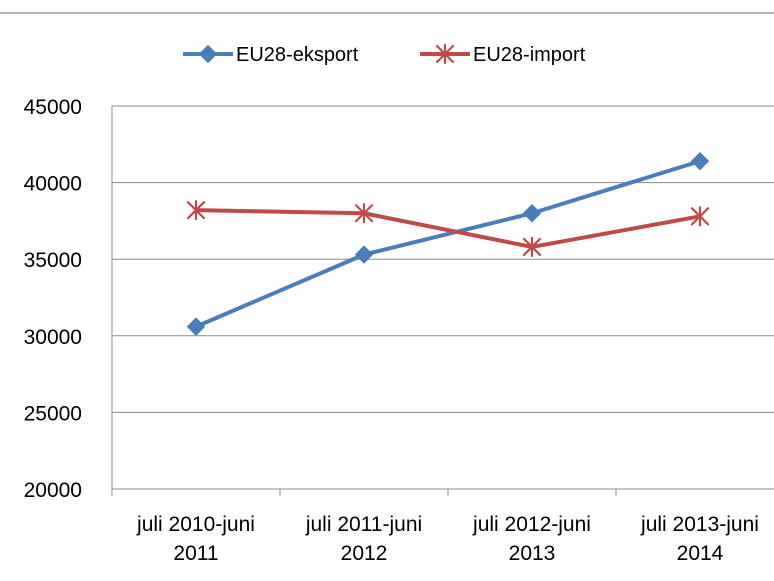 The image size is (774, 581). I want to click on x-tick-label-line: 2011, so click(195, 553).